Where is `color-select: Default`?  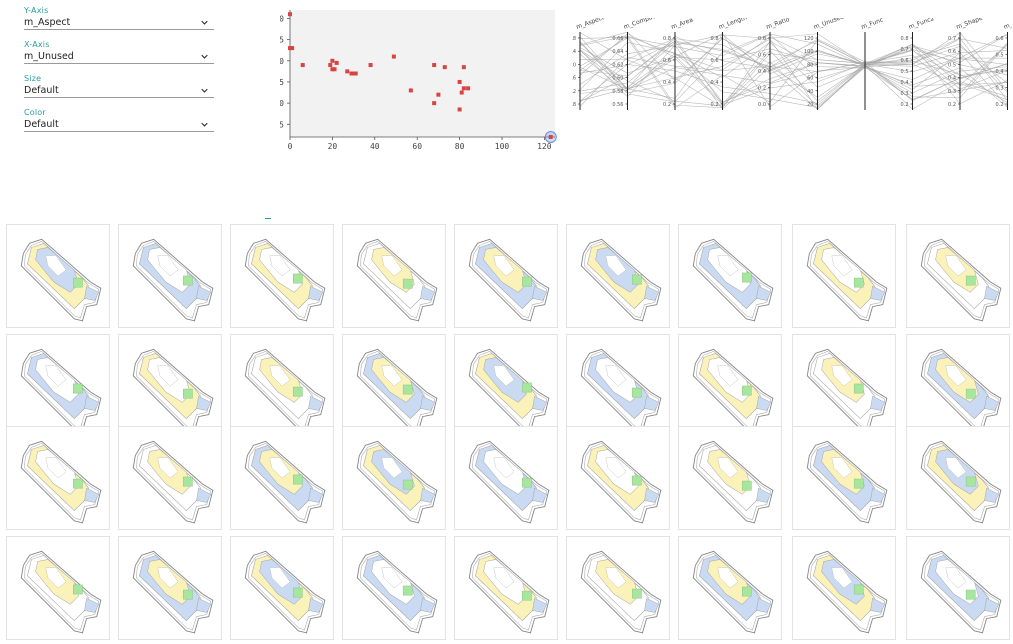 color-select: Default is located at coordinates (119, 125).